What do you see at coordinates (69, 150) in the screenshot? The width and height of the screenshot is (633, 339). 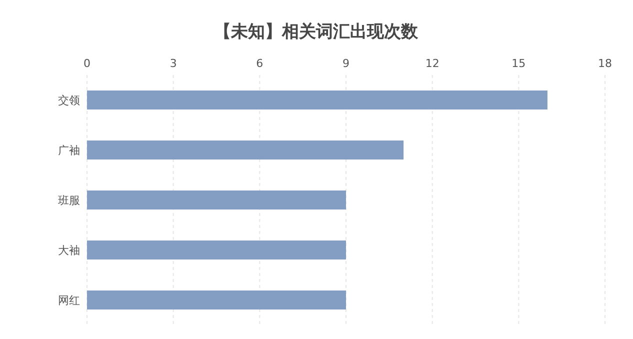 I see `y-tick-label: 广袖` at bounding box center [69, 150].